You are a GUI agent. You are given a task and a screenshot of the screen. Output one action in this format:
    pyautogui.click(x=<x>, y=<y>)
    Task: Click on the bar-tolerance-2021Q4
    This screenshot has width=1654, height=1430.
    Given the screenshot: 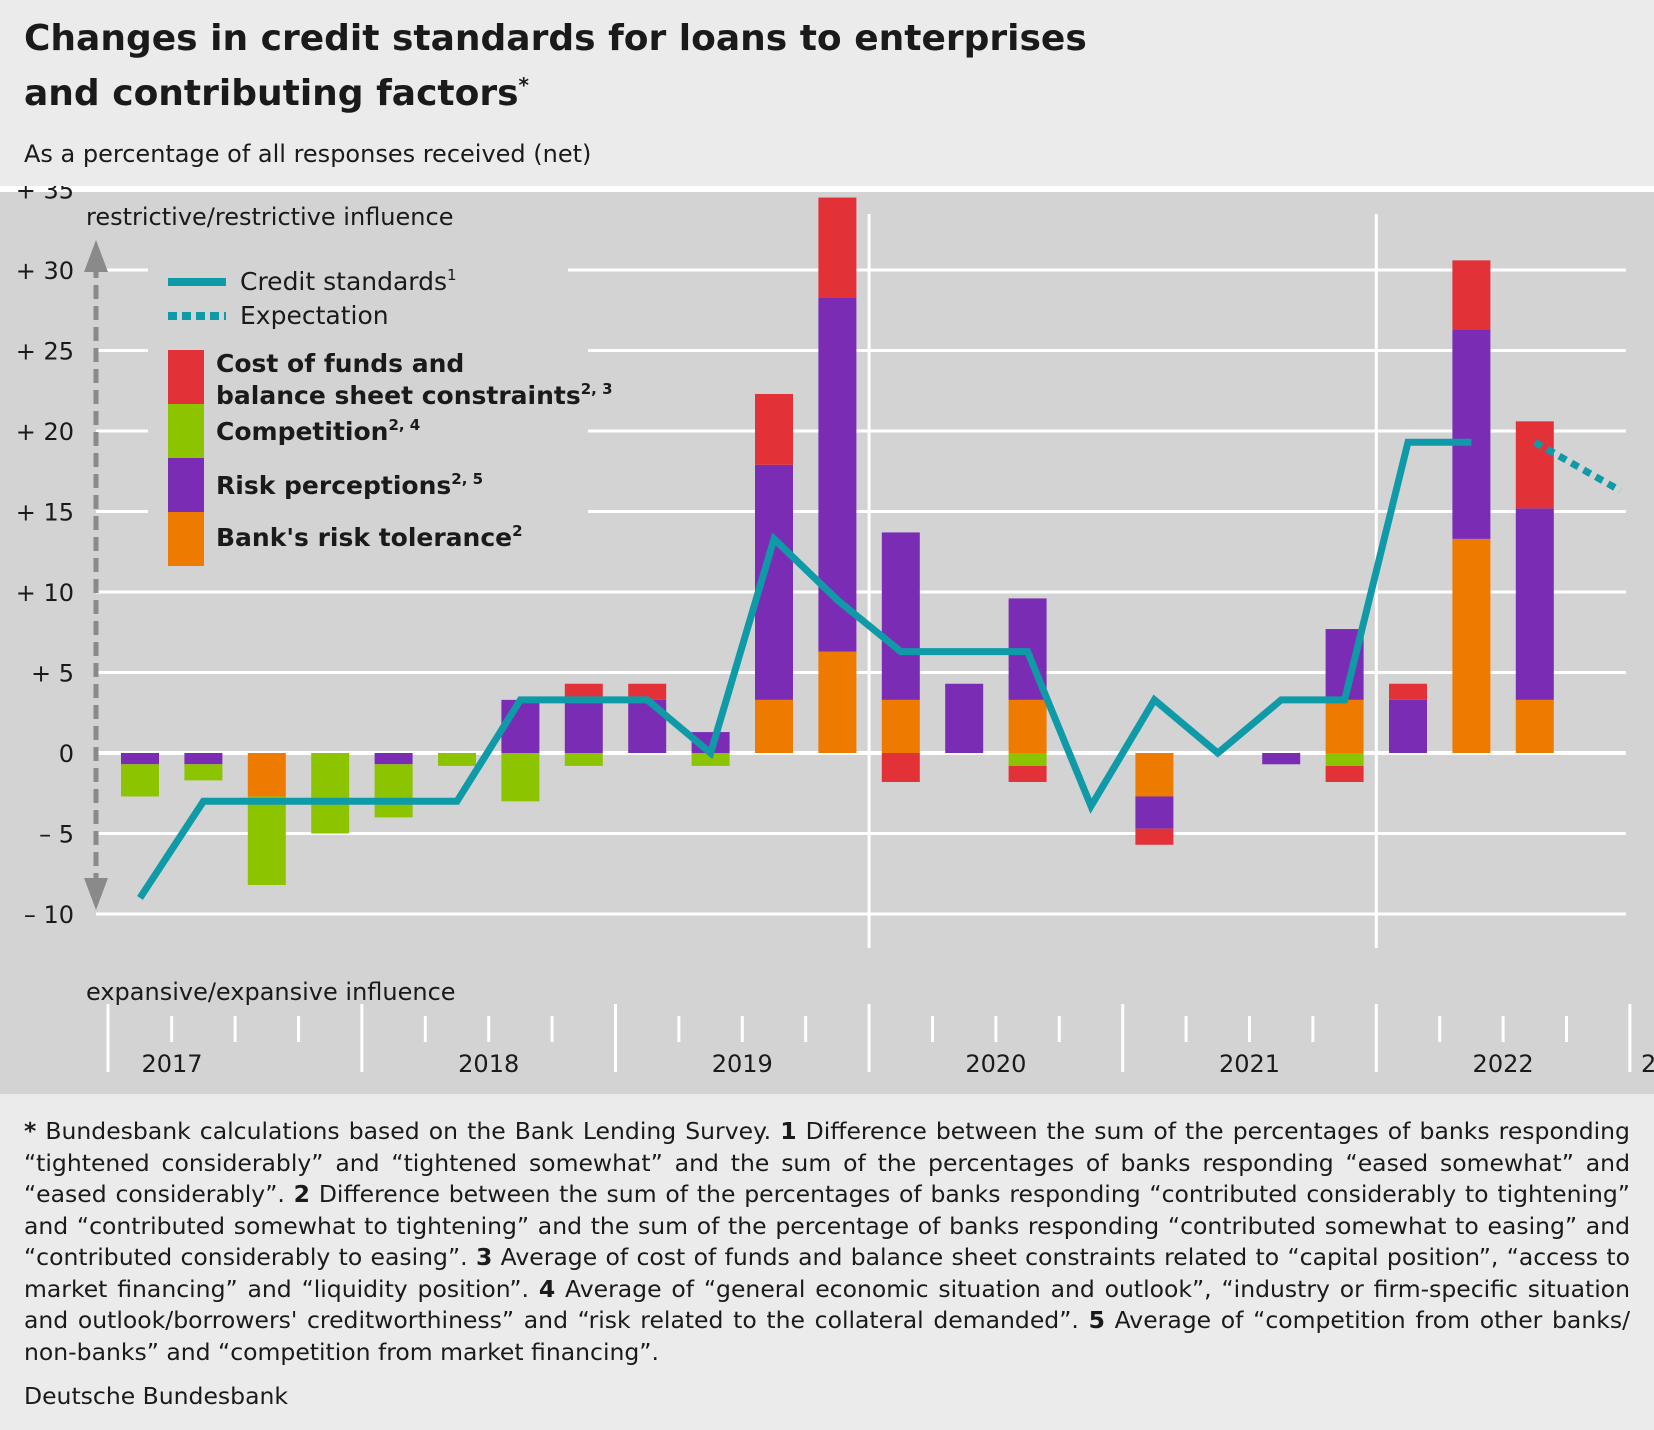 What is the action you would take?
    pyautogui.click(x=1344, y=726)
    